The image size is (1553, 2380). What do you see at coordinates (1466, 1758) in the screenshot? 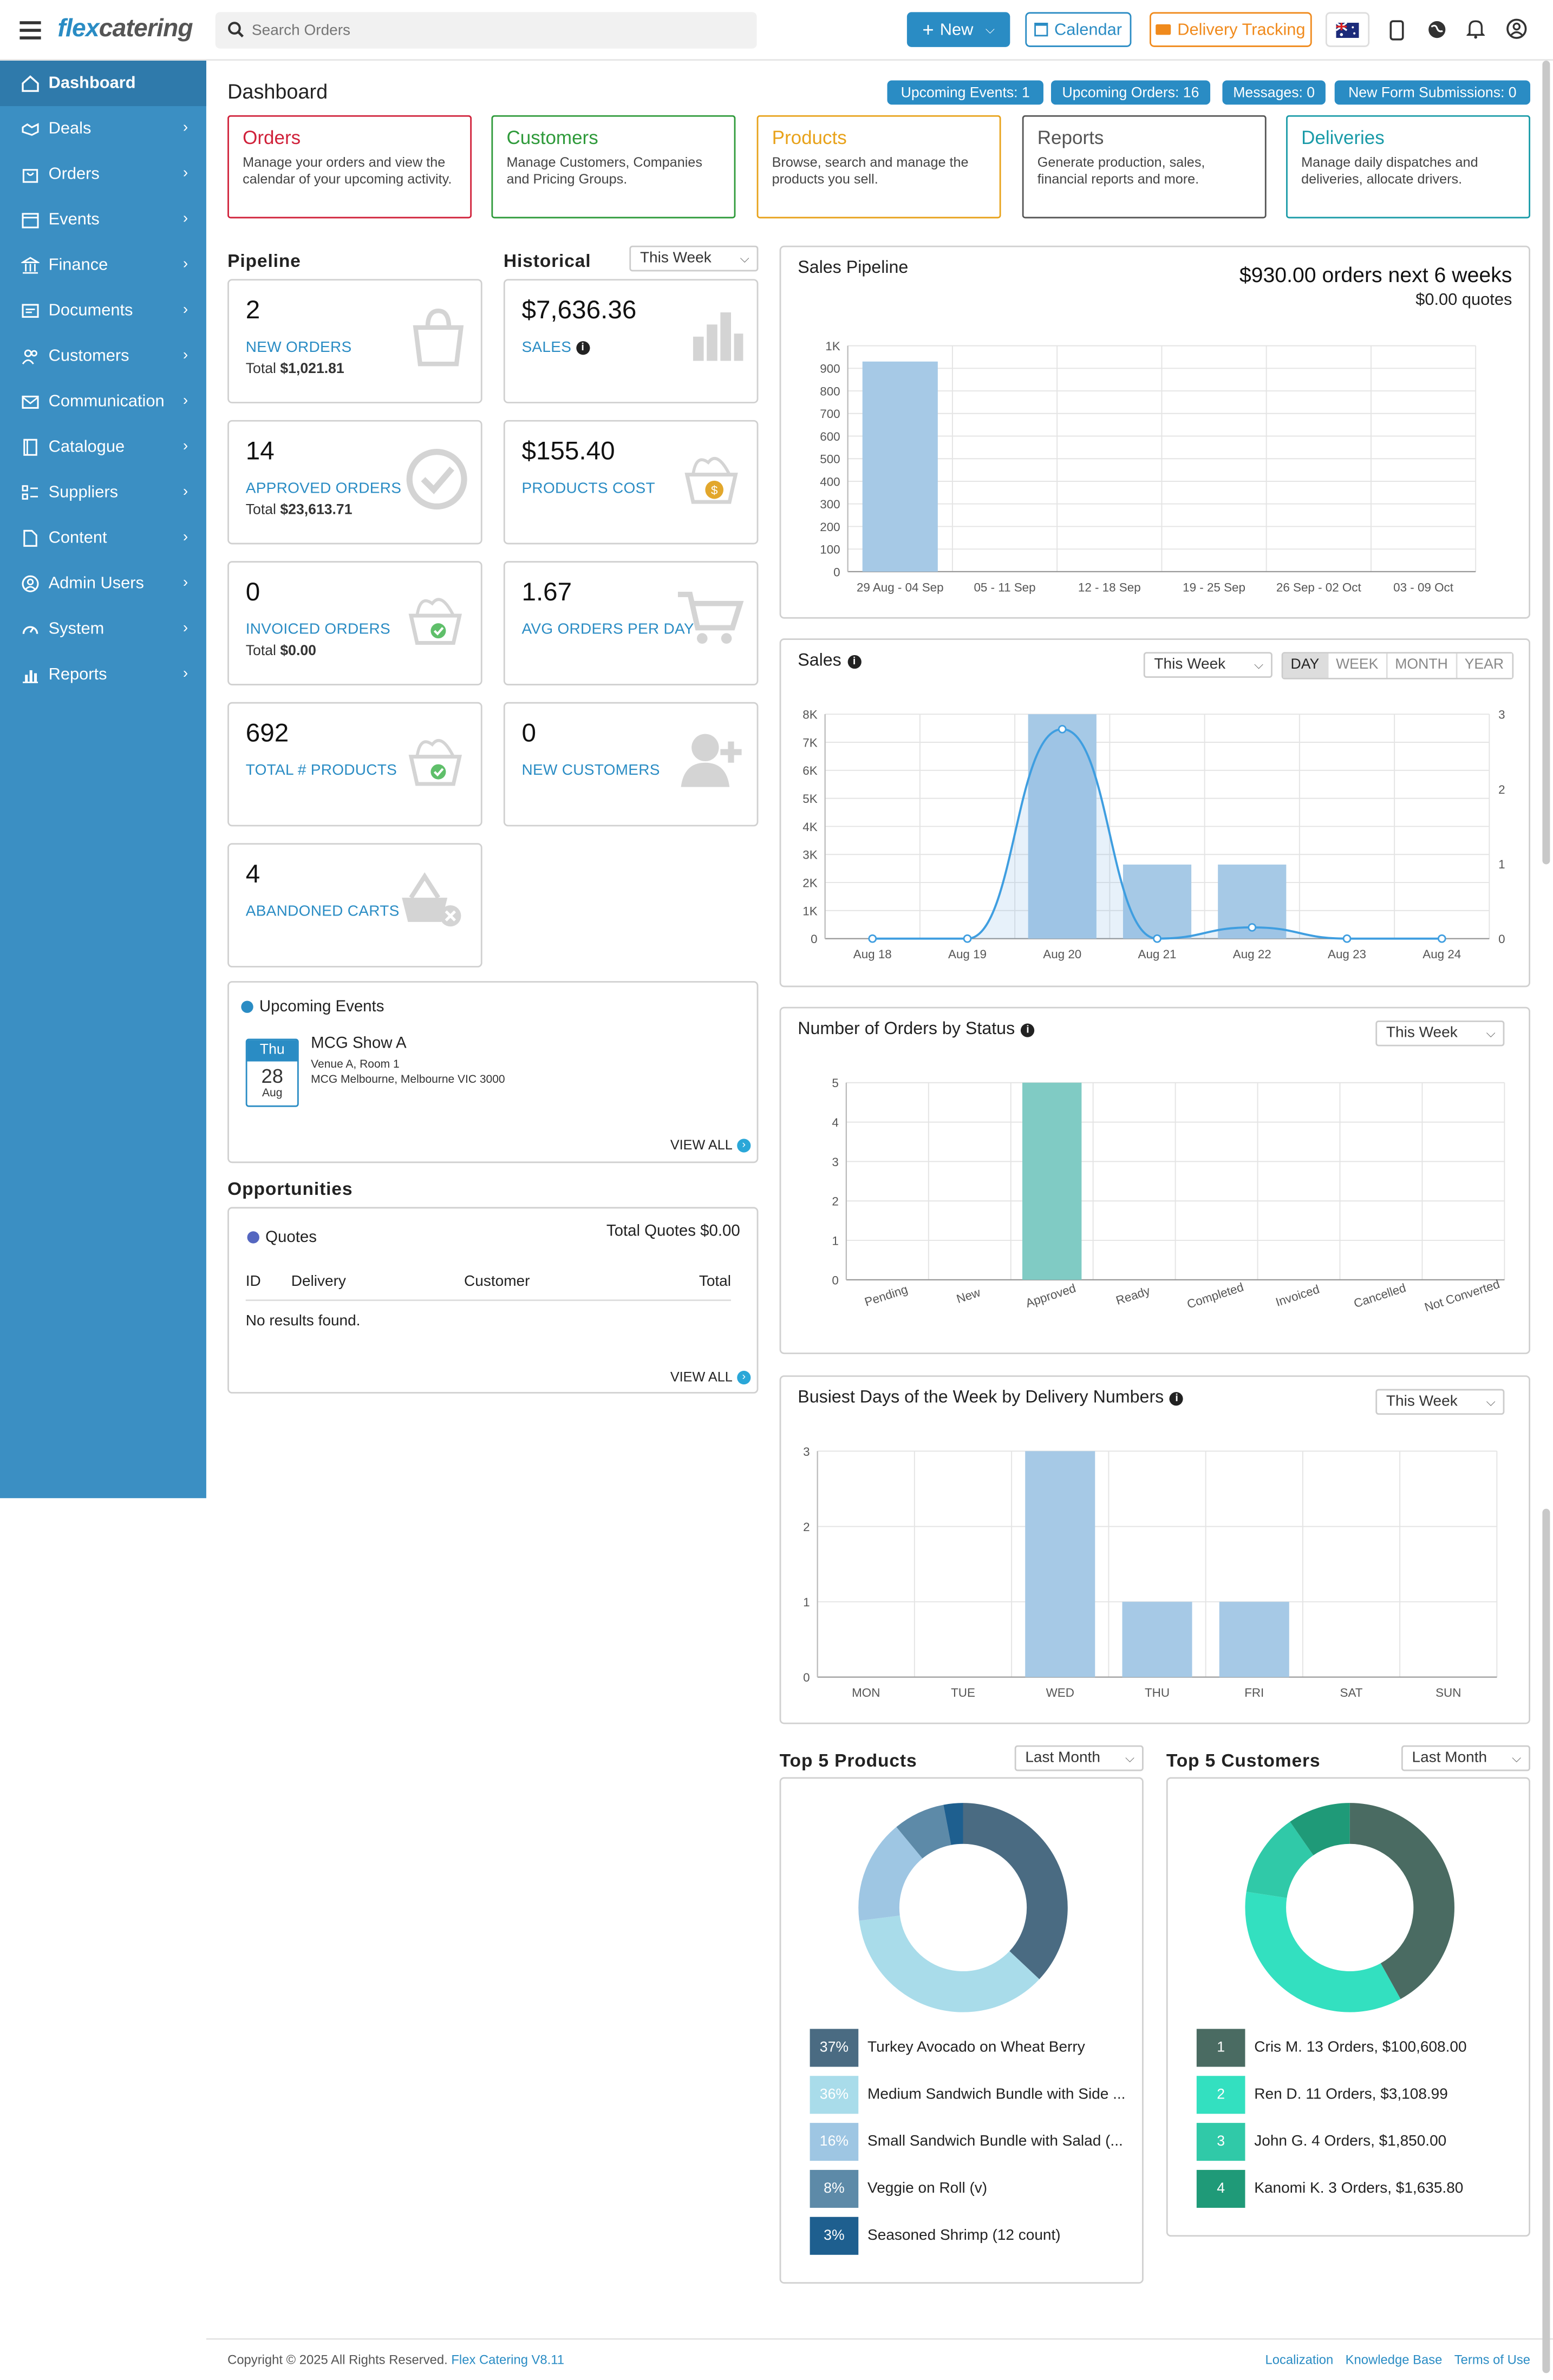
I see `top-customers-select: Last Month ⌵` at bounding box center [1466, 1758].